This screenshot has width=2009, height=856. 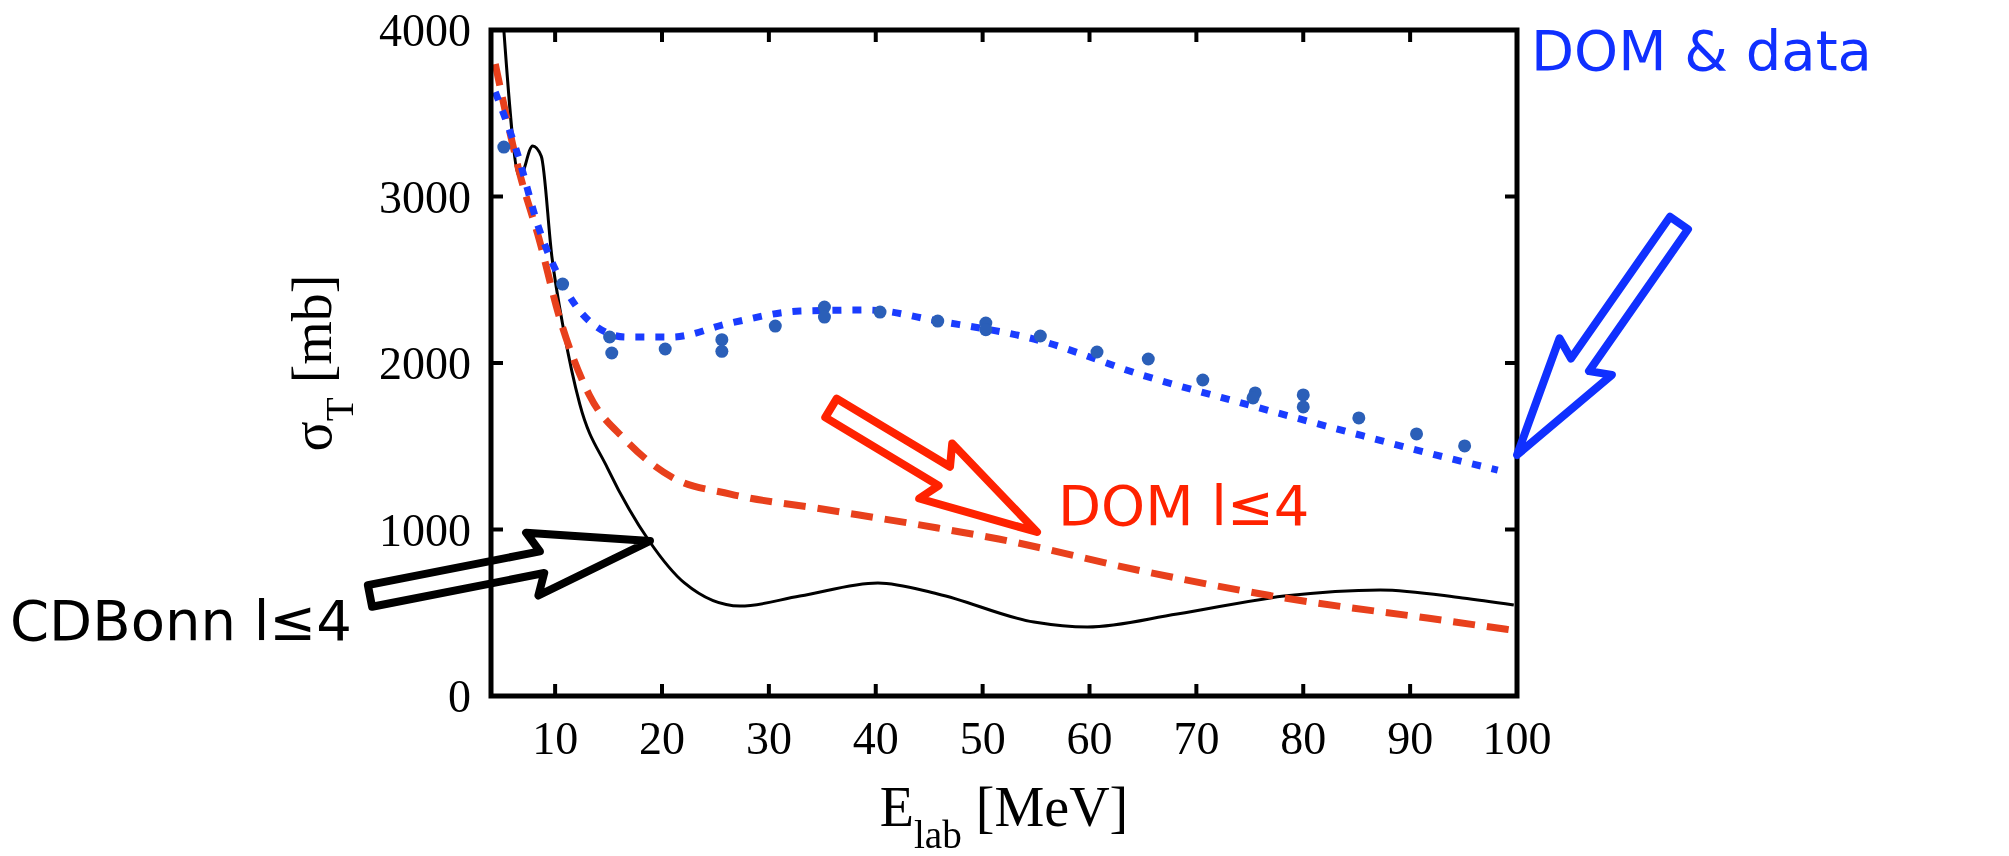 I want to click on y-tick-label: 2000, so click(x=425, y=364).